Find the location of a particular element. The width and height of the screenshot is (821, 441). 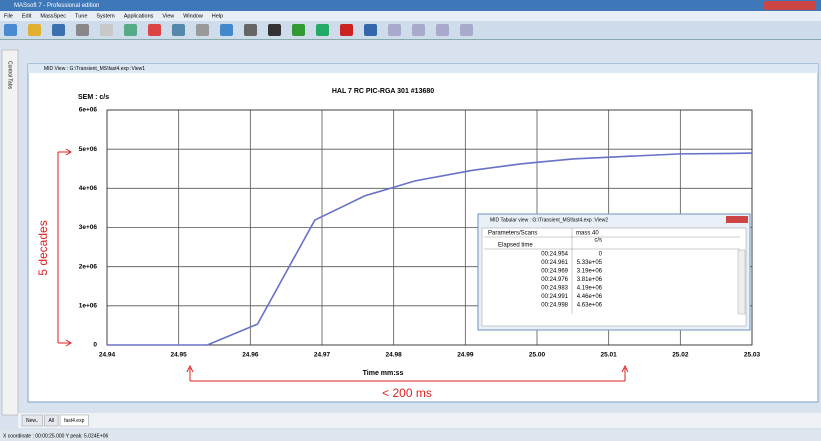

table-cell: 3.81e+06 is located at coordinates (590, 280).